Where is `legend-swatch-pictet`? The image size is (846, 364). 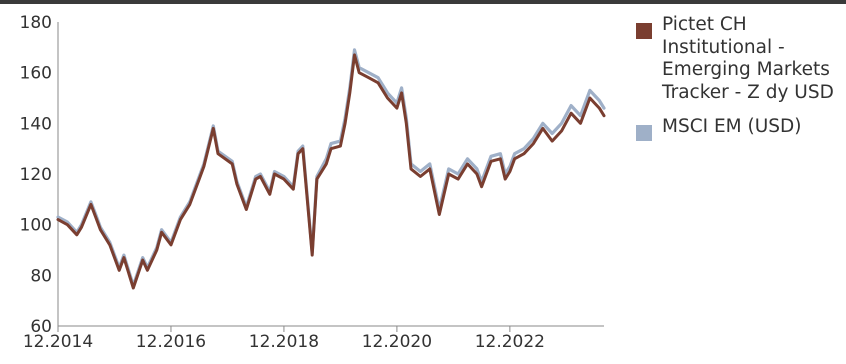 legend-swatch-pictet is located at coordinates (644, 31).